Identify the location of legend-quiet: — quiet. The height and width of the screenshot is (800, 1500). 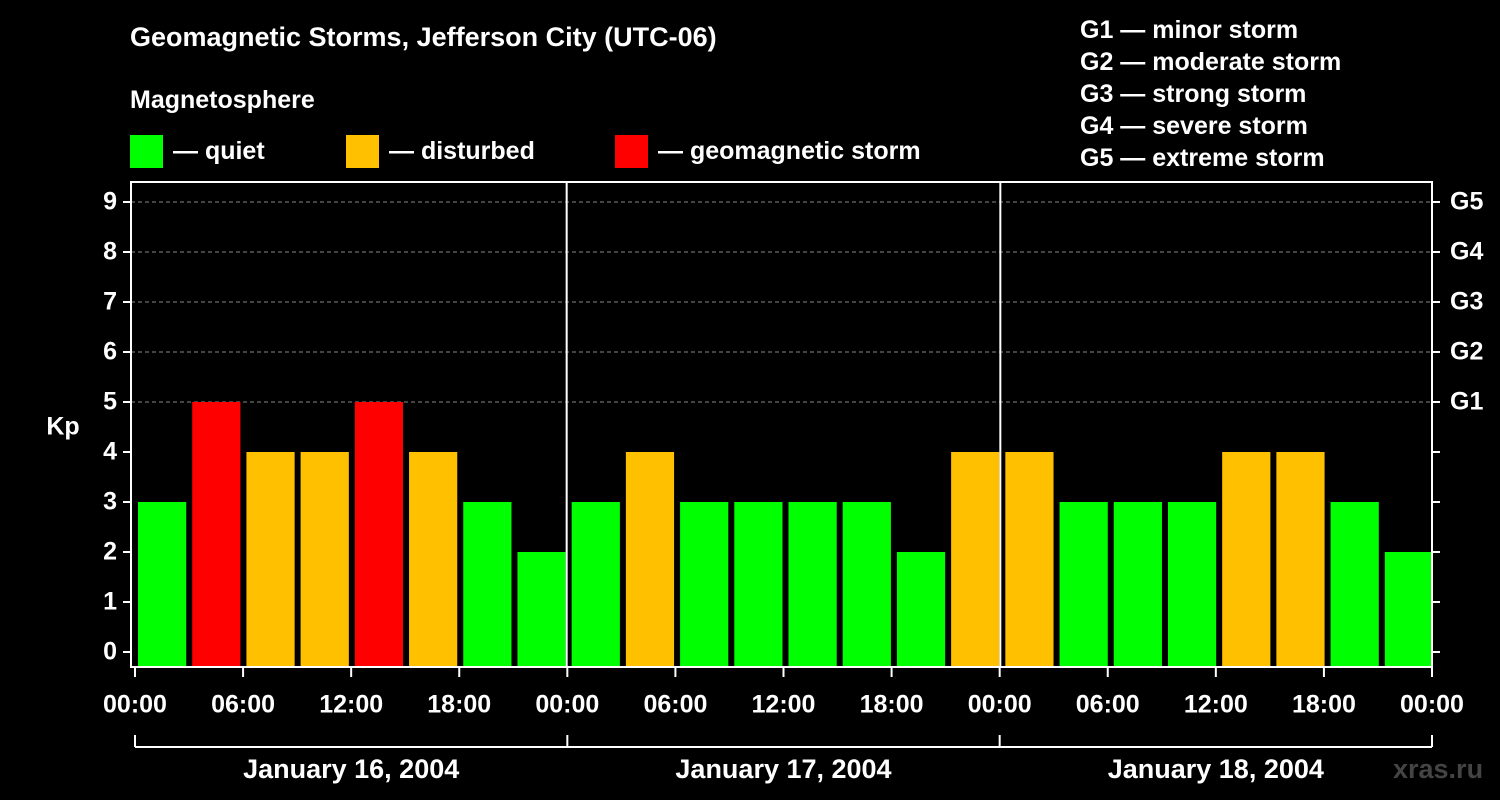
(197, 151).